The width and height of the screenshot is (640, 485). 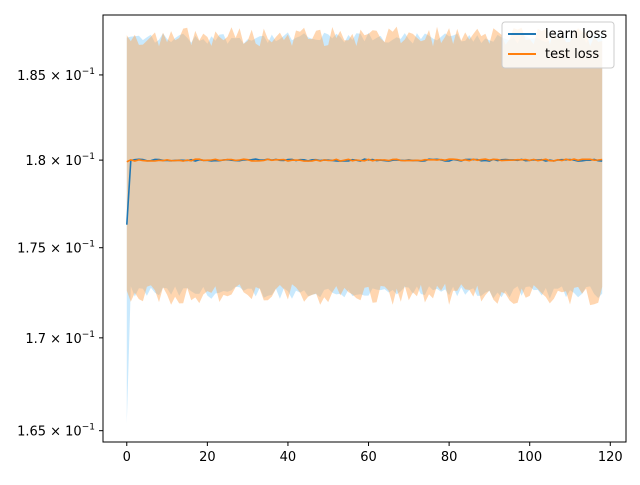 What do you see at coordinates (558, 45) in the screenshot?
I see `legend: learn loss test loss` at bounding box center [558, 45].